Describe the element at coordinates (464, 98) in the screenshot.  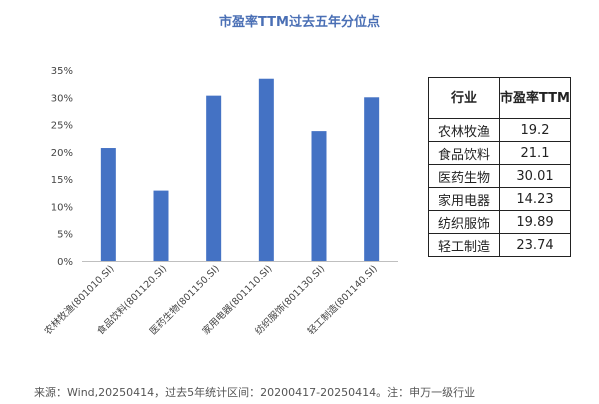
I see `table-header-industry: 行业` at that location.